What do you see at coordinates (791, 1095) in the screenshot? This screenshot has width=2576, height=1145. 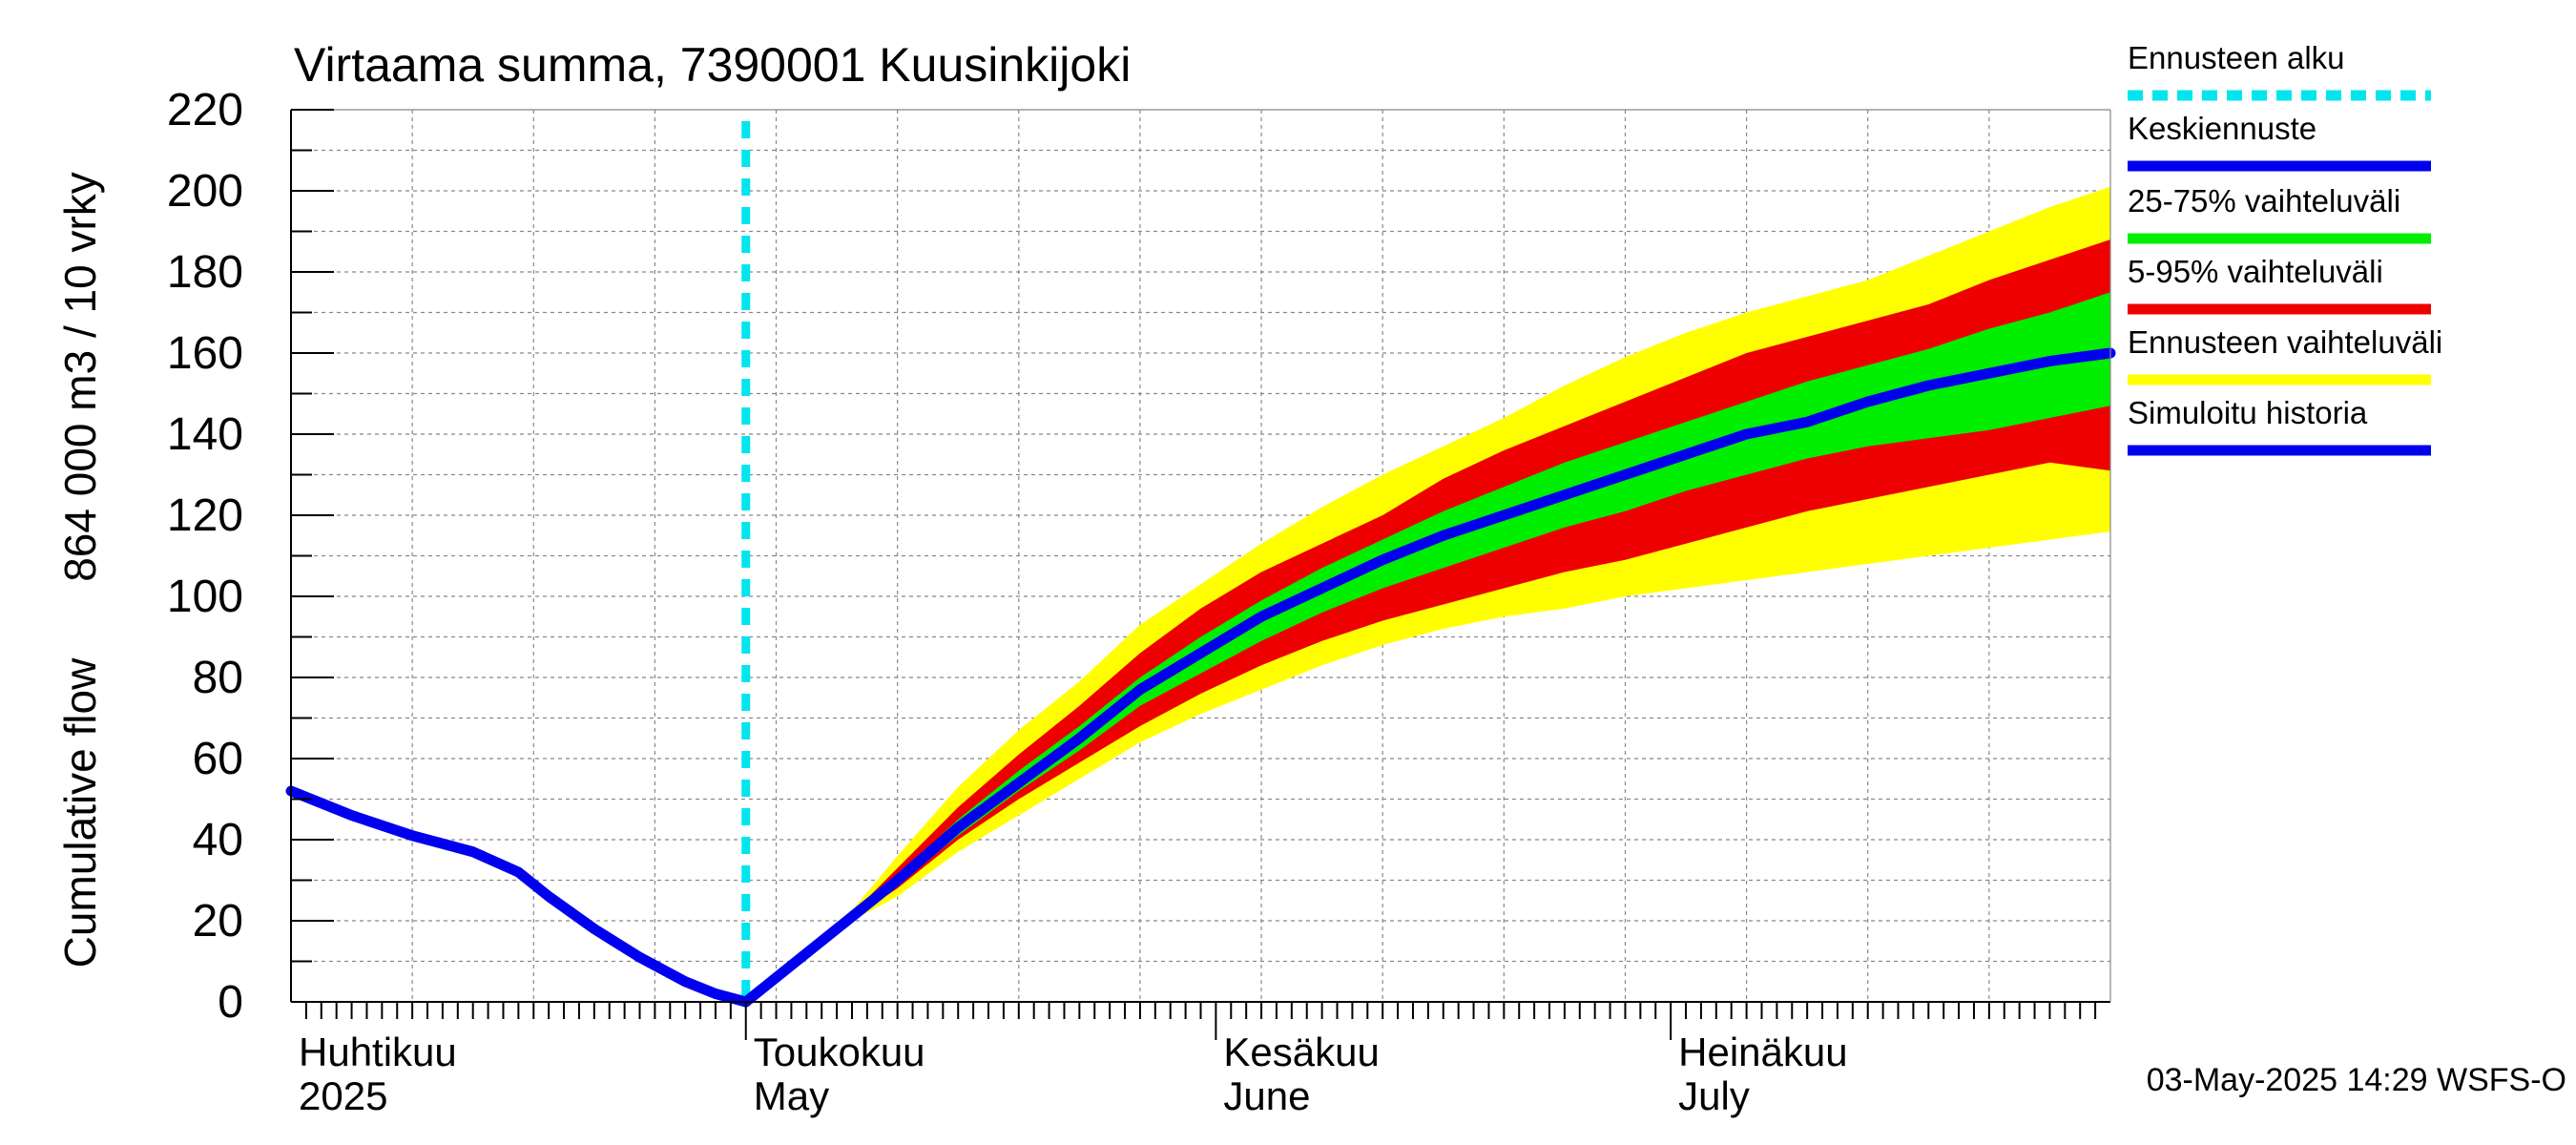 I see `x-month-label-secondary: May` at bounding box center [791, 1095].